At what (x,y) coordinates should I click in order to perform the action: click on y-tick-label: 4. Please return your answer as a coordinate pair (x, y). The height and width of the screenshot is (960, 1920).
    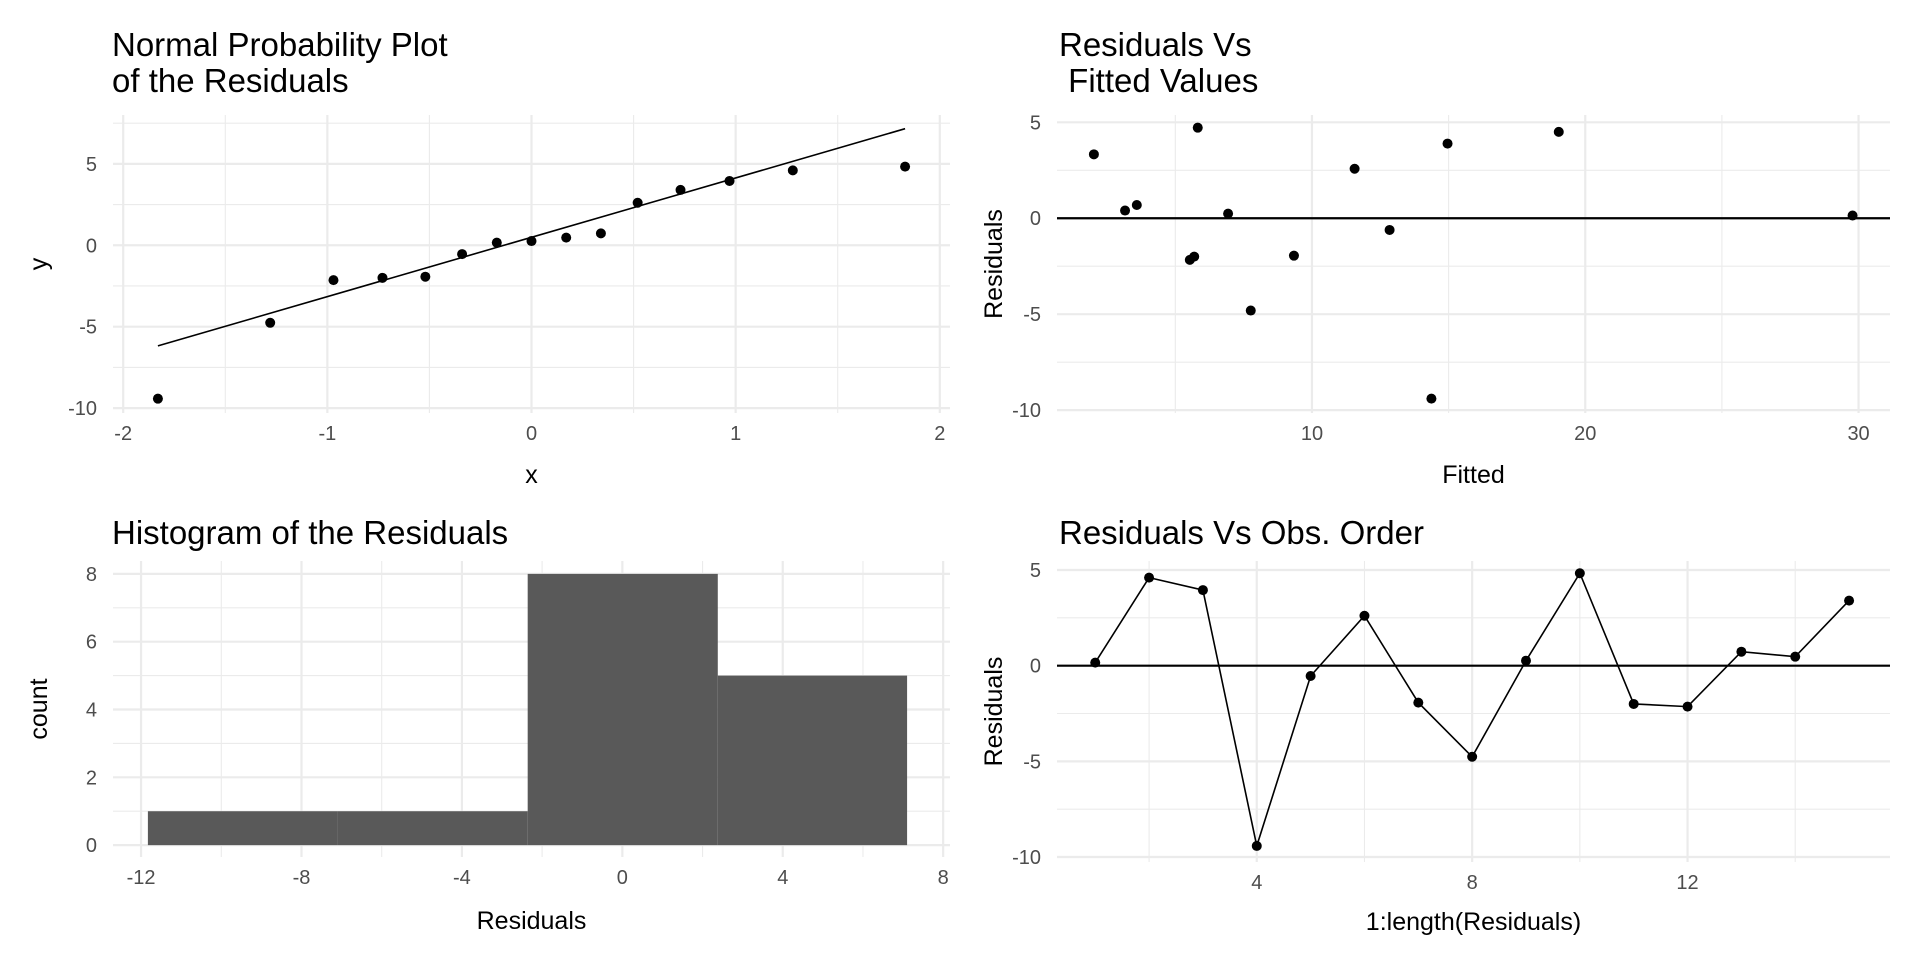
    Looking at the image, I should click on (91, 711).